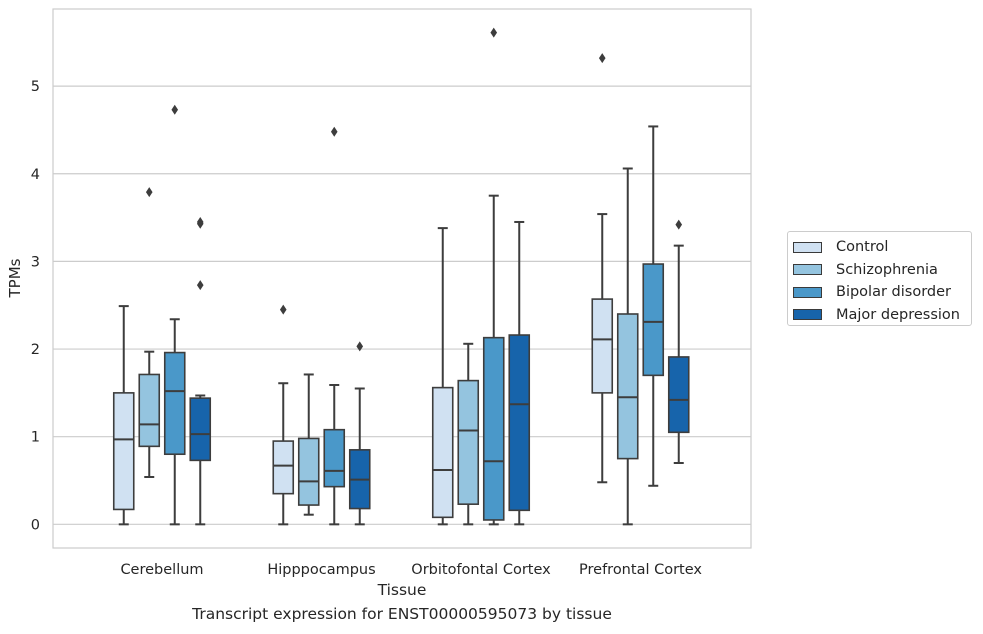 Image resolution: width=983 pixels, height=634 pixels. What do you see at coordinates (887, 269) in the screenshot?
I see `legend-label-schizophrenia: Schizophrenia` at bounding box center [887, 269].